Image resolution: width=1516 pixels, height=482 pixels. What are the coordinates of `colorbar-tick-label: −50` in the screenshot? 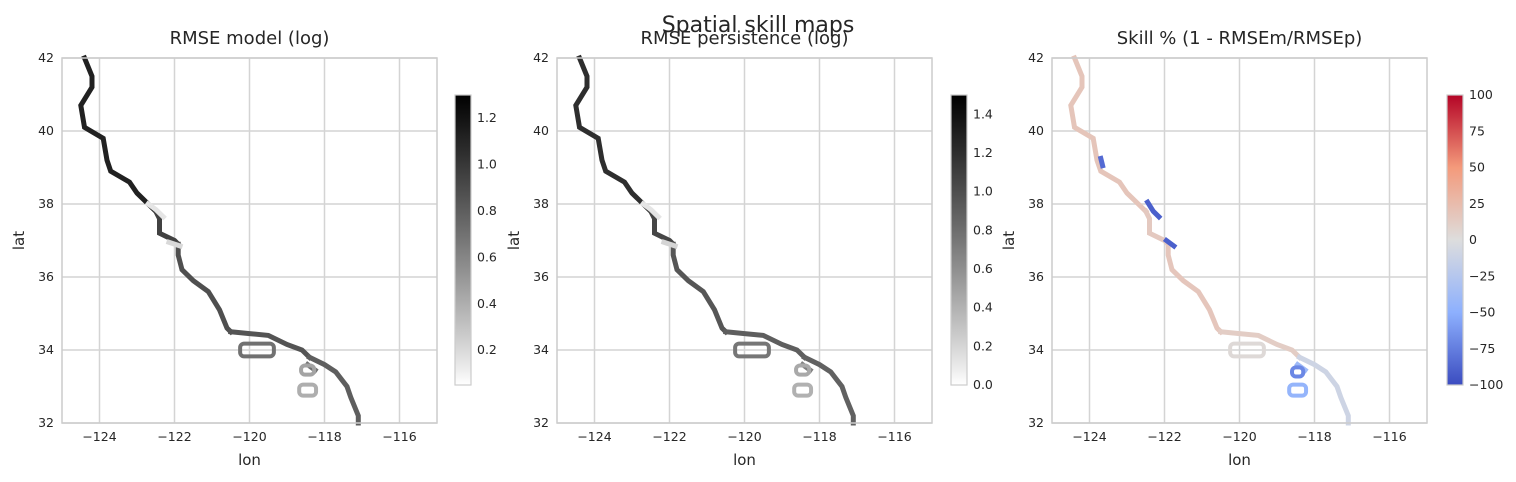 It's located at (1482, 312).